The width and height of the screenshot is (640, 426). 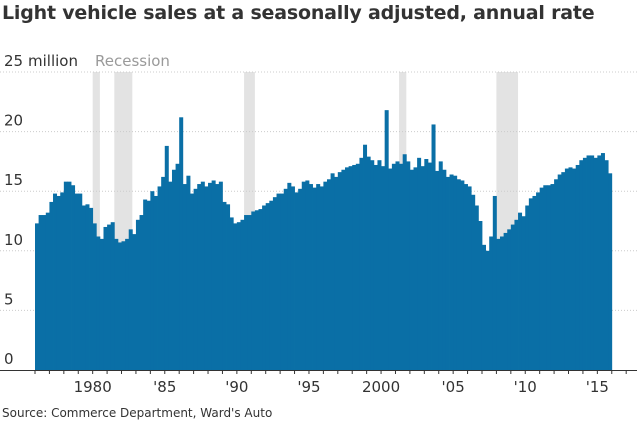 I want to click on x-tick-label: '05, so click(x=453, y=387).